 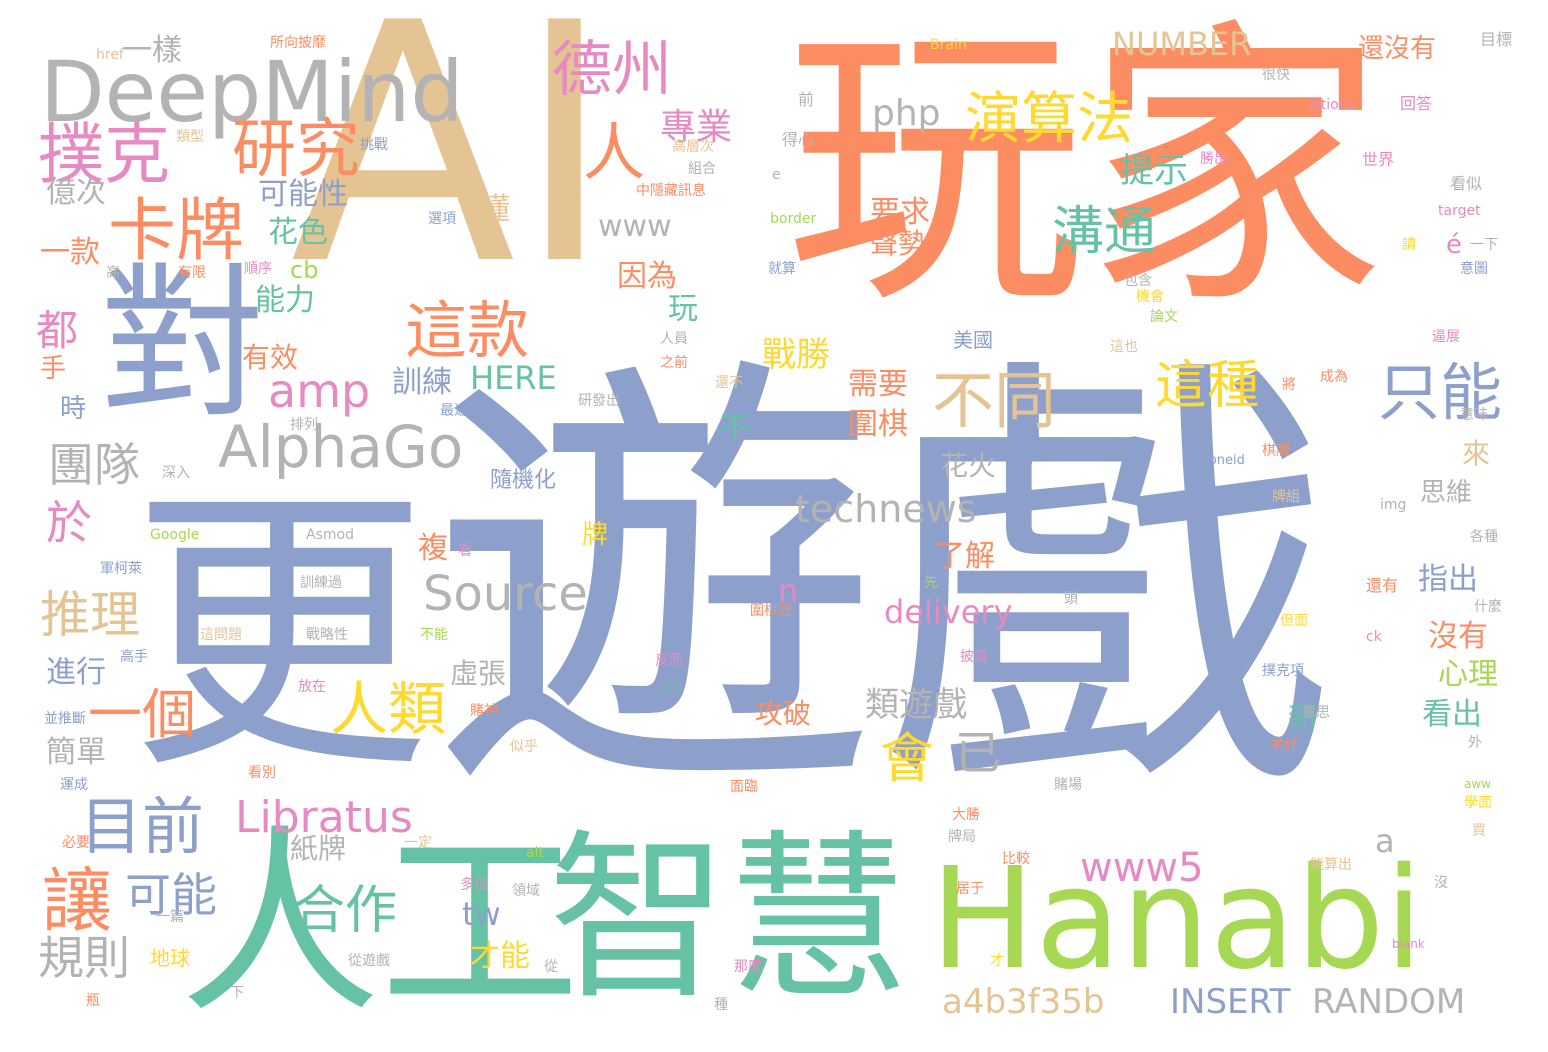 I want to click on word-cloud-word: 學面, so click(x=1478, y=803).